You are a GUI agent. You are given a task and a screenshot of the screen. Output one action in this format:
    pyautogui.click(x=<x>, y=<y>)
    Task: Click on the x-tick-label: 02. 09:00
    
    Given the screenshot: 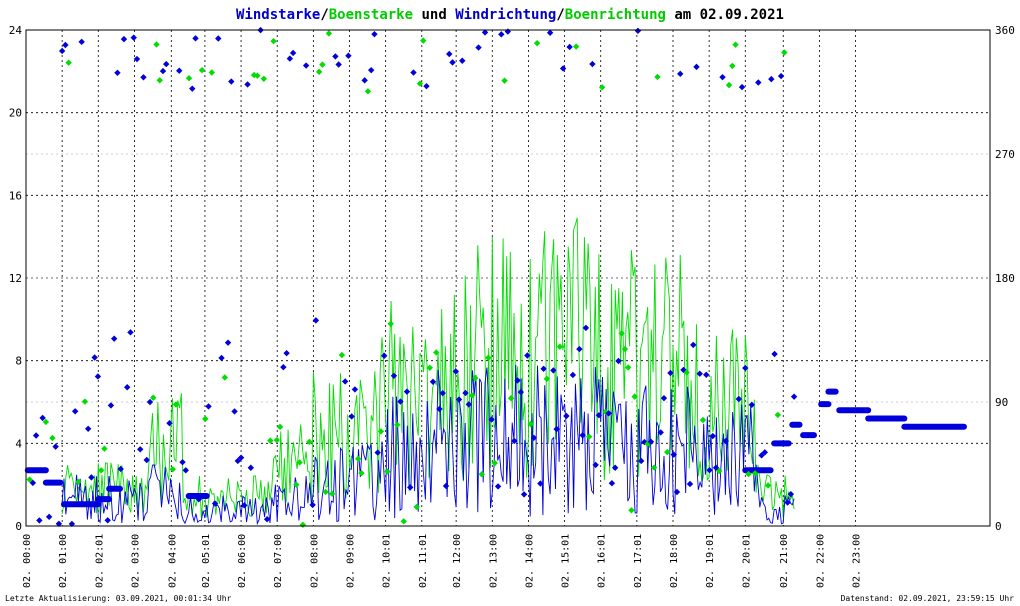 What is the action you would take?
    pyautogui.click(x=351, y=561)
    